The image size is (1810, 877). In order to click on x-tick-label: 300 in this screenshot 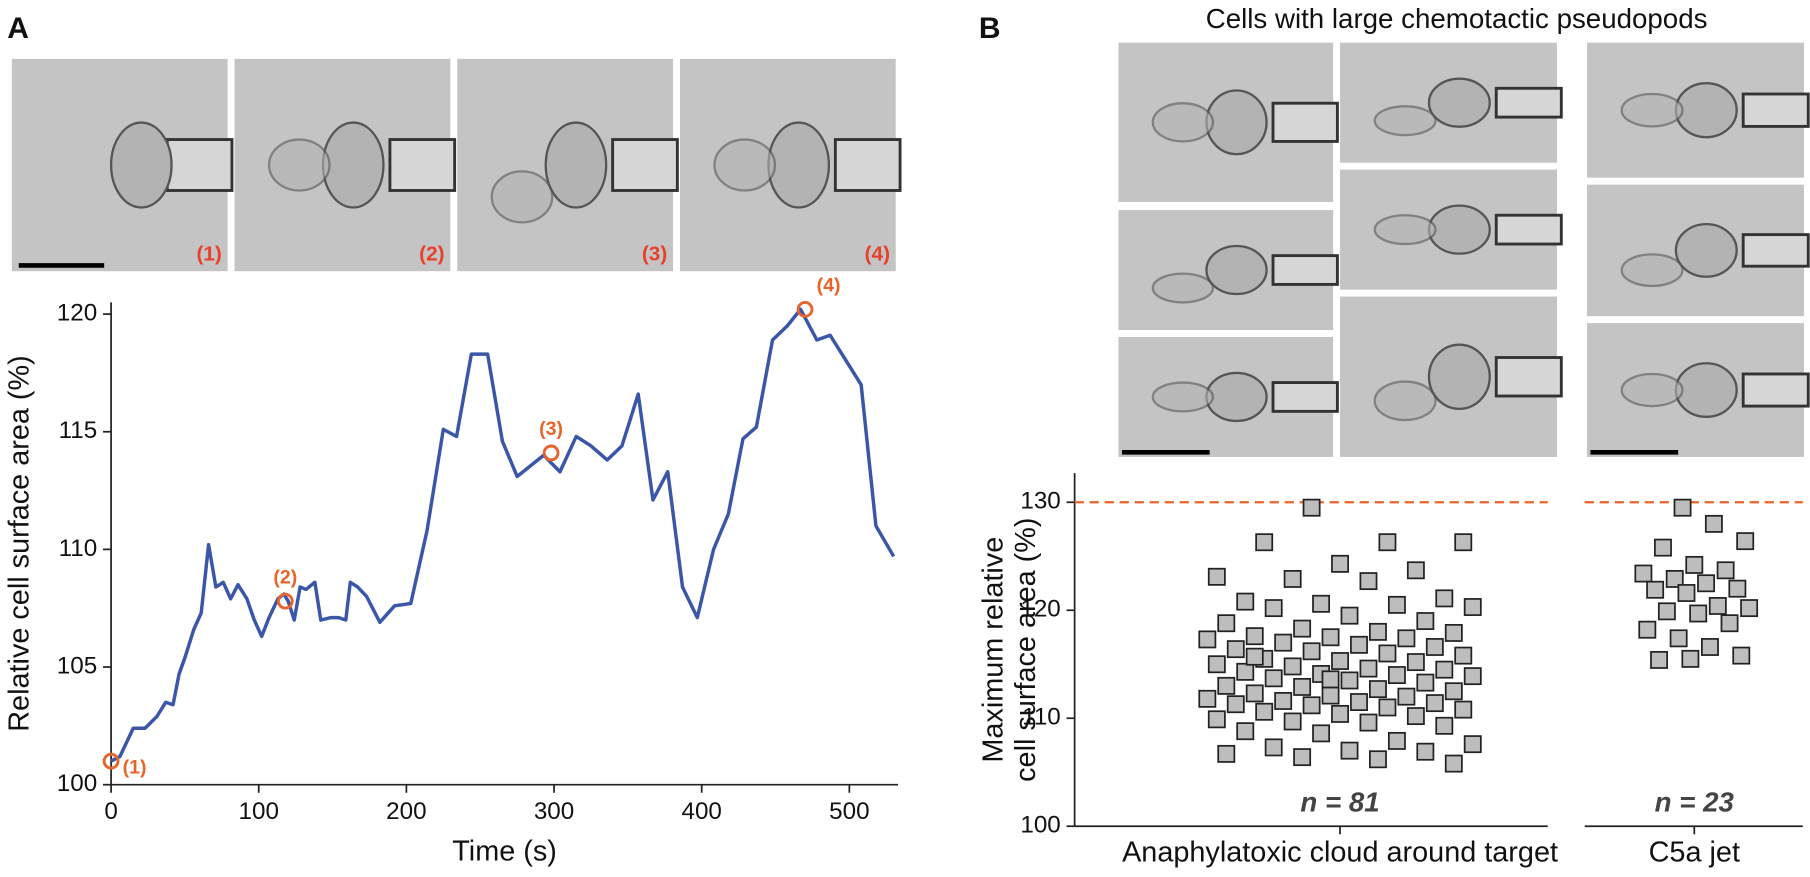, I will do `click(554, 811)`.